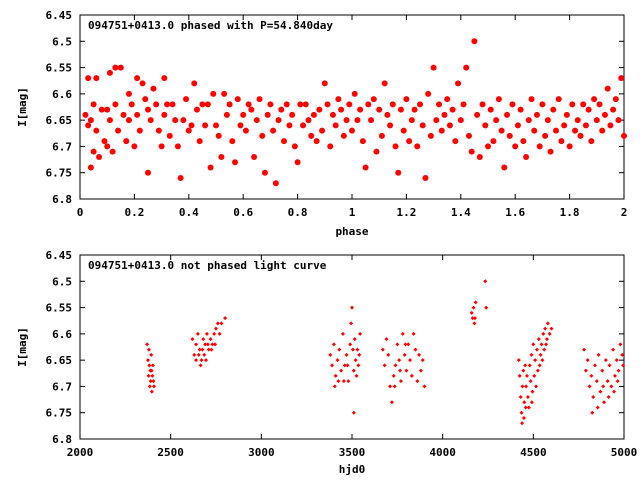 This screenshot has width=640, height=480. What do you see at coordinates (351, 231) in the screenshot?
I see `x-axis-label: phase` at bounding box center [351, 231].